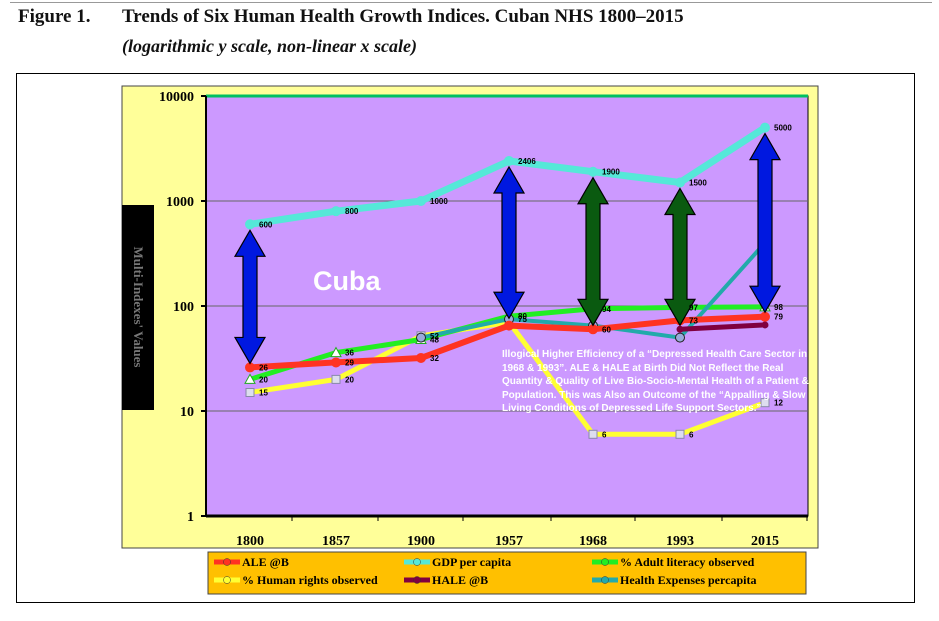 The height and width of the screenshot is (621, 939). Describe the element at coordinates (611, 172) in the screenshot. I see `data-label-gdp: 1900` at that location.